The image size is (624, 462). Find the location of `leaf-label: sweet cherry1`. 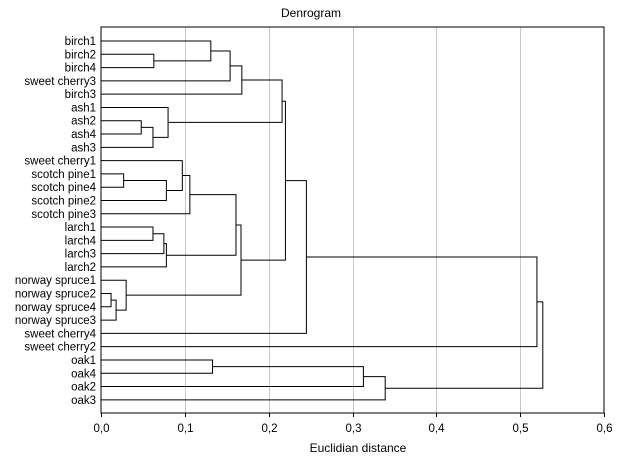

leaf-label: sweet cherry1 is located at coordinates (60, 162).